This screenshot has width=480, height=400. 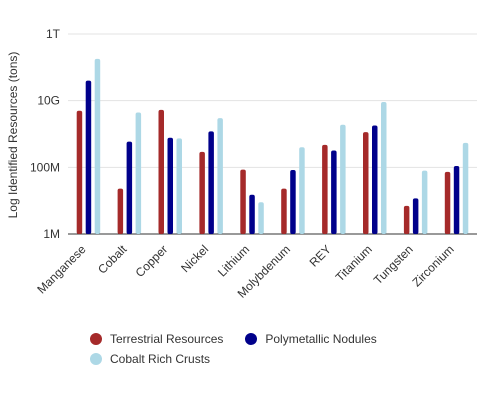 I want to click on legend-item-terrestrial: Terrestrial Resources, so click(x=156, y=339).